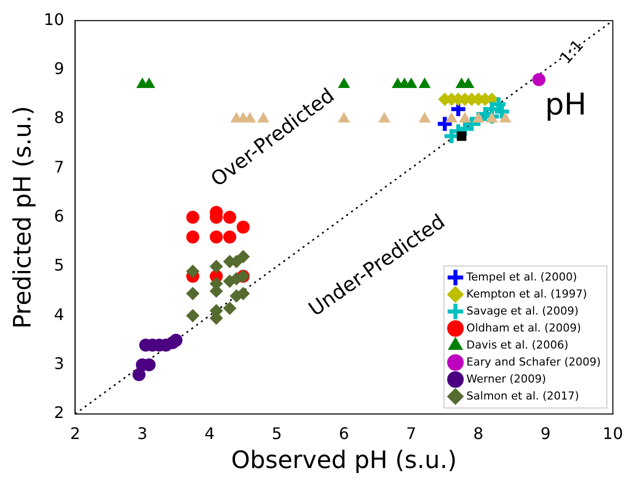  Describe the element at coordinates (572, 52) in the screenshot. I see `annotation: 1:1` at that location.